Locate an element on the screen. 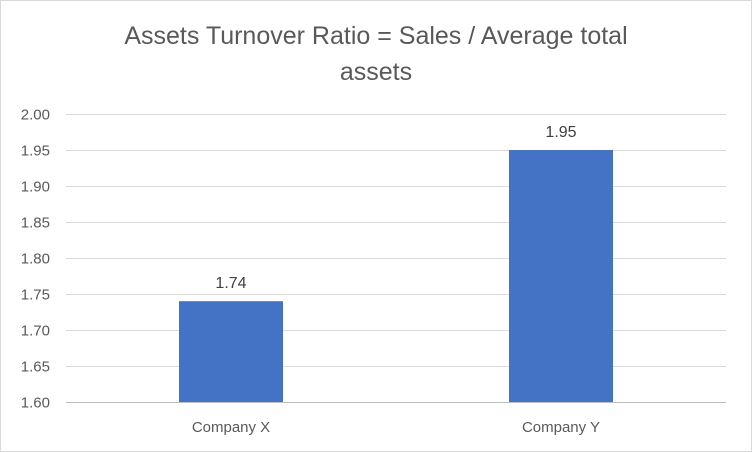 The width and height of the screenshot is (752, 452). x-tick-label: Company Y is located at coordinates (561, 427).